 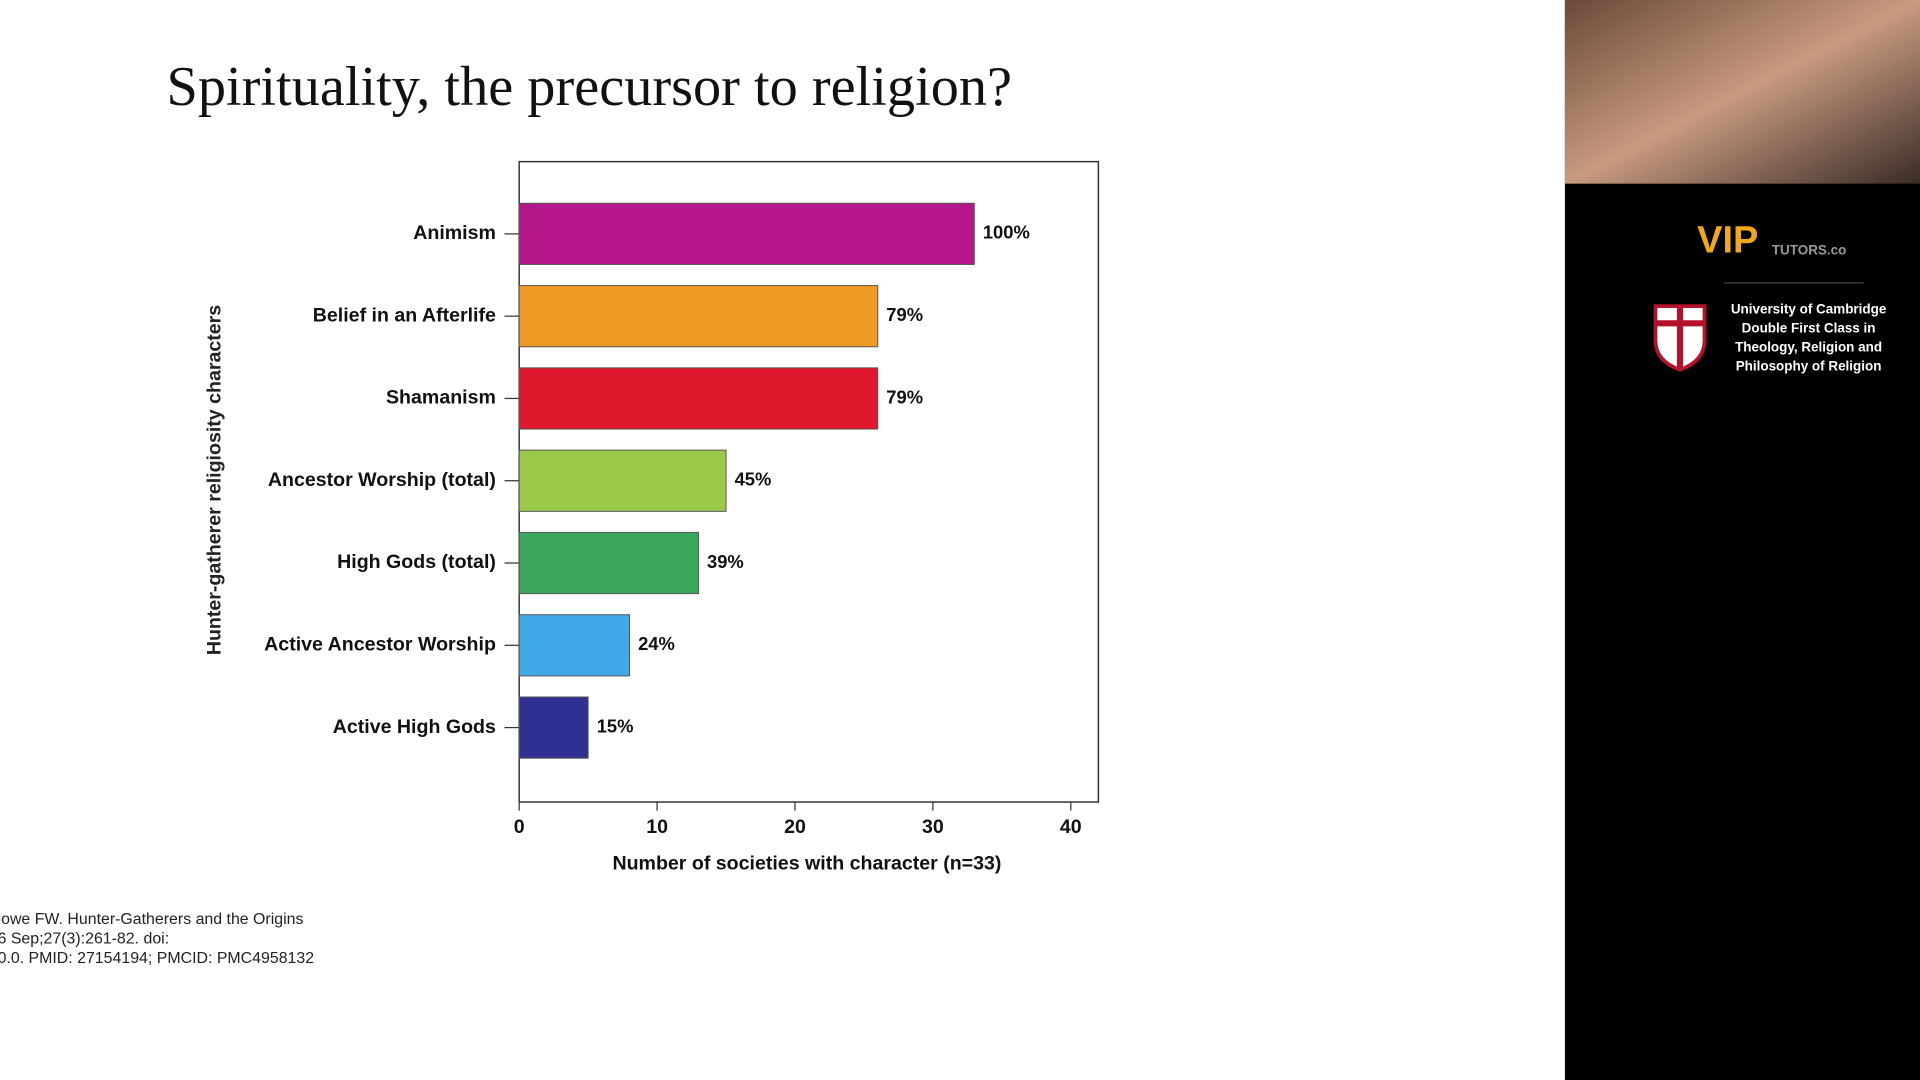 What do you see at coordinates (933, 827) in the screenshot?
I see `x-tick-label: 30` at bounding box center [933, 827].